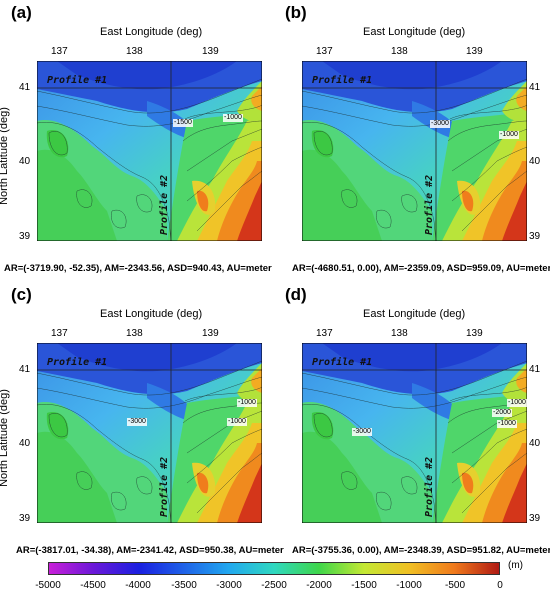  I want to click on colorbar-gradient, so click(274, 568).